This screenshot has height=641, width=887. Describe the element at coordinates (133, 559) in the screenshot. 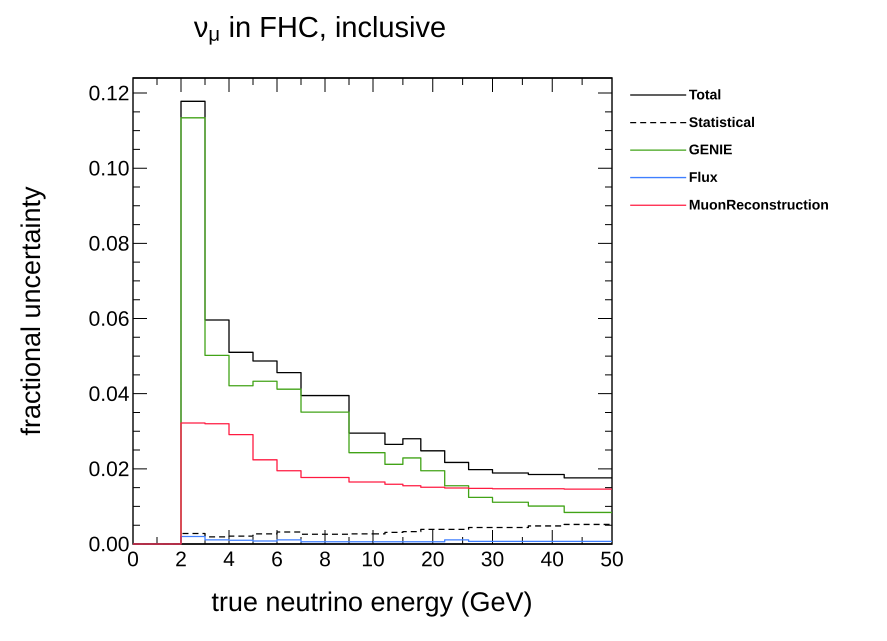

I see `x-tick-label: 0` at that location.